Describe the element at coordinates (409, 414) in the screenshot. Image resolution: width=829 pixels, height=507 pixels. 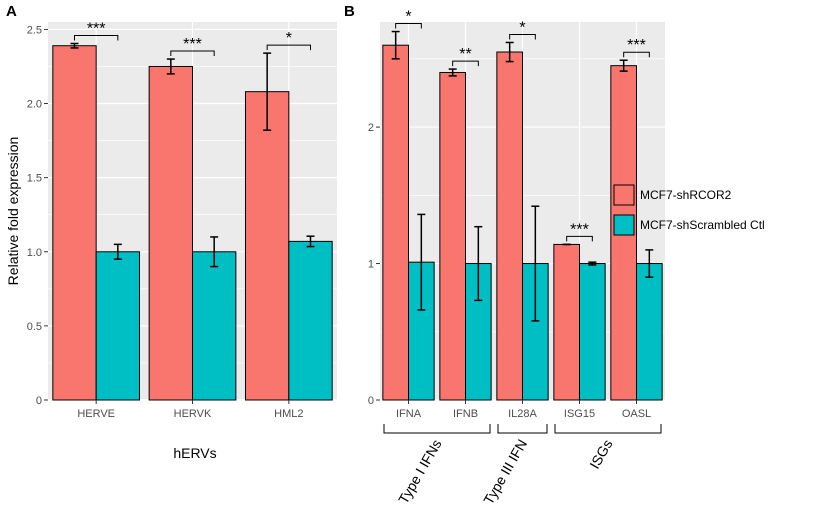
I see `x-tick-label: IFNA` at that location.